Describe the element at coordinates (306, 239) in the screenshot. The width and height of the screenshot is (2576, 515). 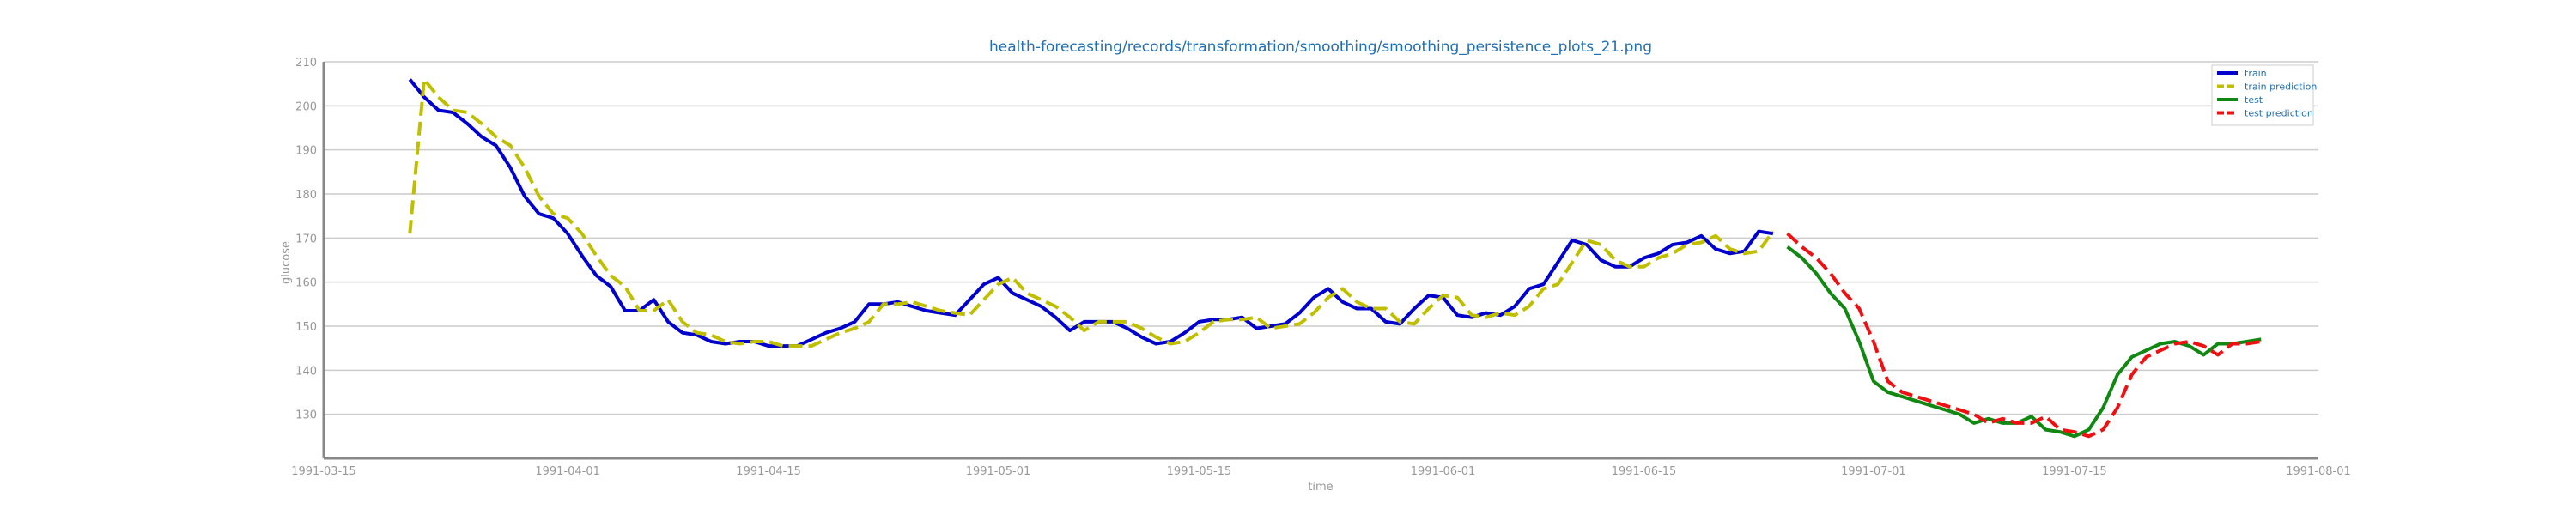
I see `y-tick-label: 170` at that location.